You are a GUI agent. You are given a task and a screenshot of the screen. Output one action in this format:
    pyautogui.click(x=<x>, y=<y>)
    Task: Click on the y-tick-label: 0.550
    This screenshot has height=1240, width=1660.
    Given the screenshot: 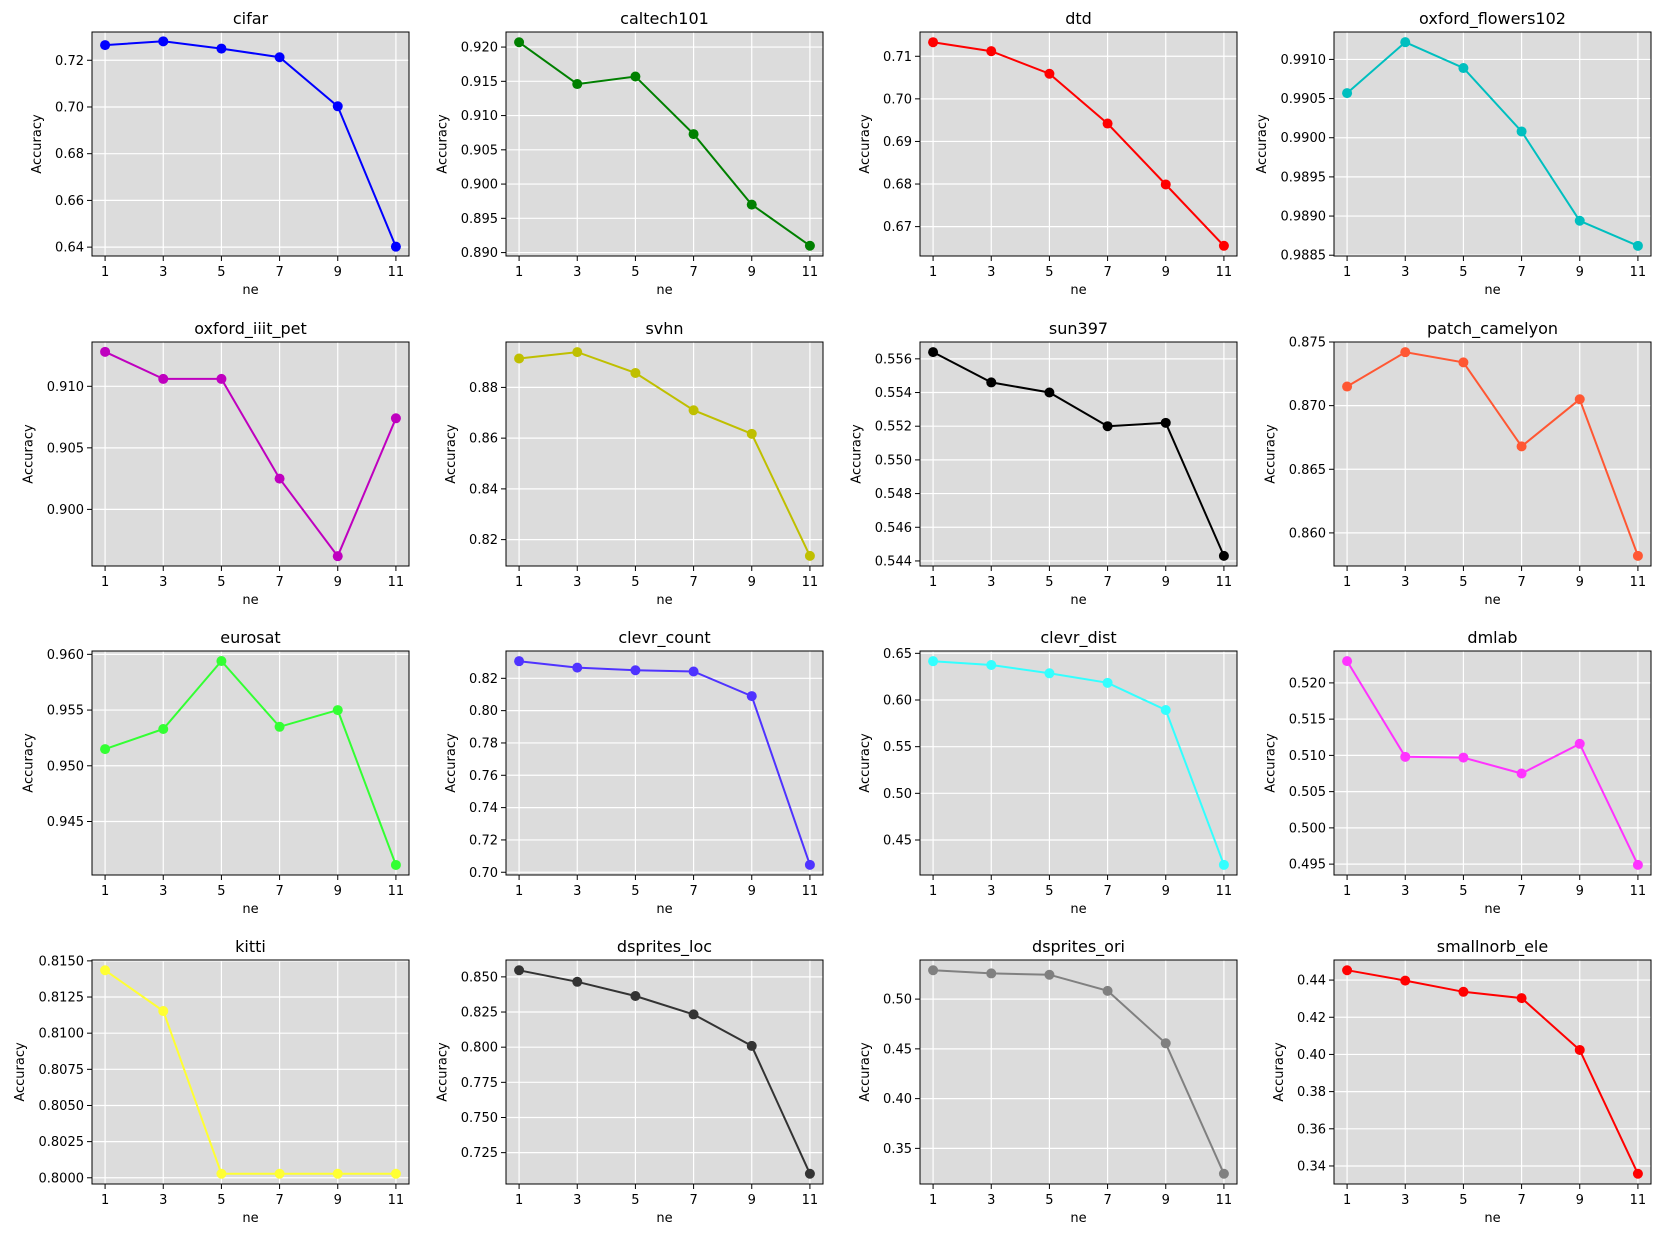 What is the action you would take?
    pyautogui.click(x=893, y=460)
    